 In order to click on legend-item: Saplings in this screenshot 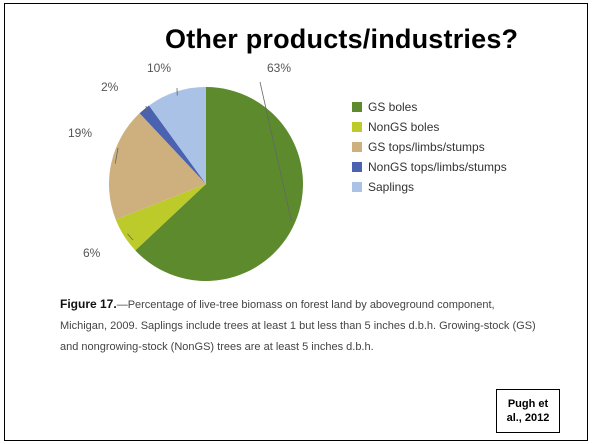, I will do `click(429, 187)`.